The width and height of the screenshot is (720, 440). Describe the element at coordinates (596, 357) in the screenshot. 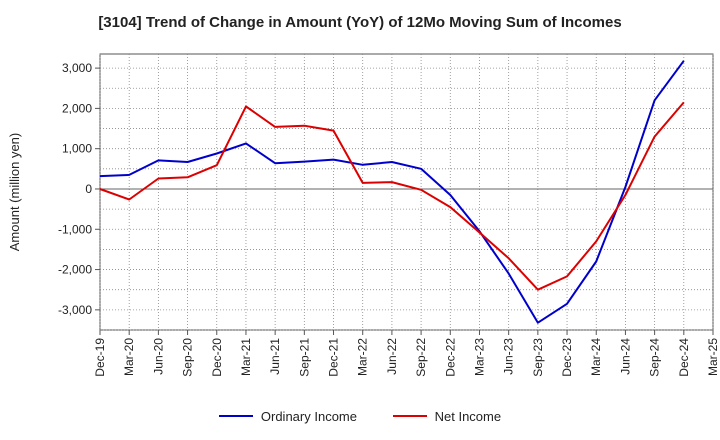

I see `x-tick-label: Mar-24` at that location.